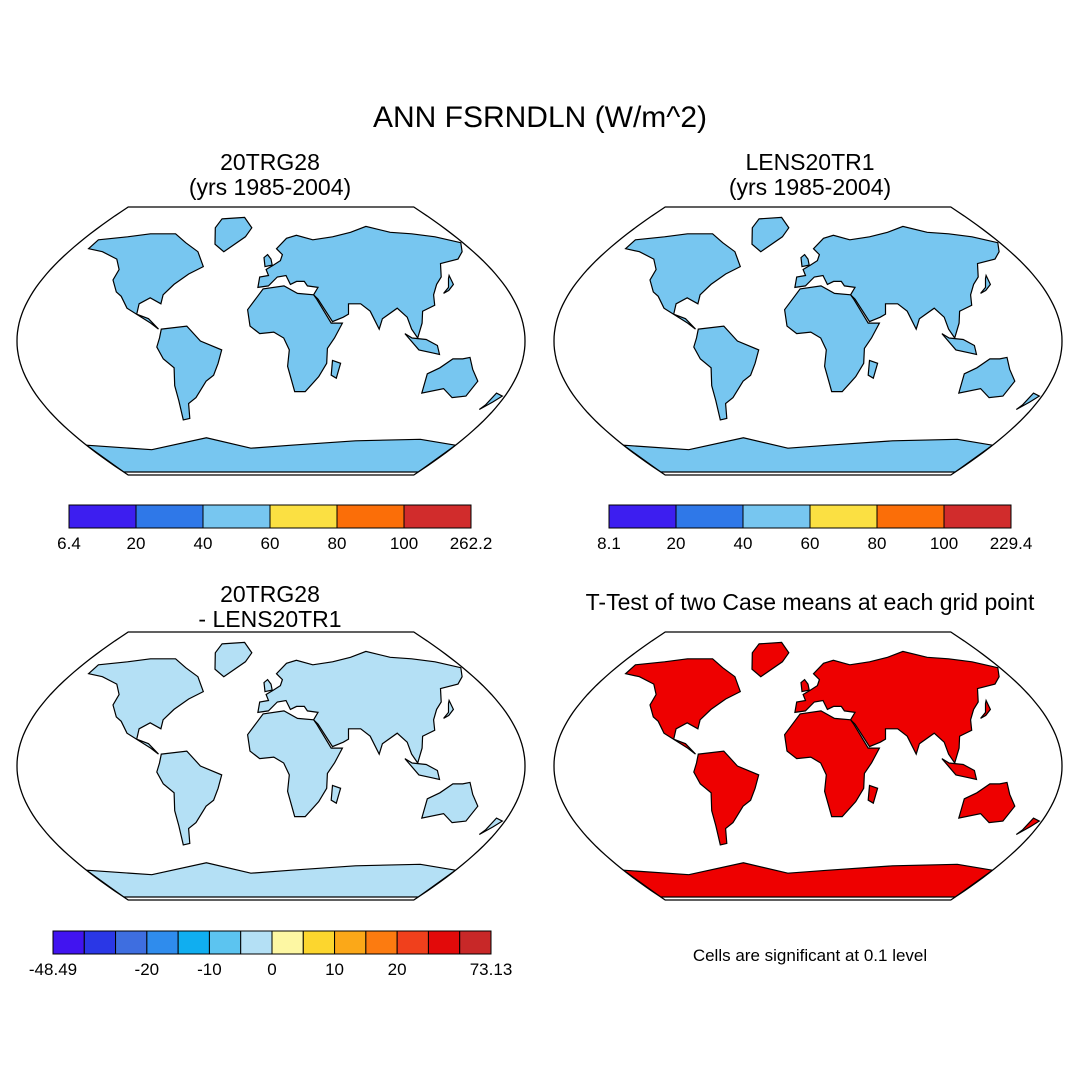 This screenshot has height=1080, width=1080. Describe the element at coordinates (270, 187) in the screenshot. I see `panel1-title-line2: (yrs 1985-2004)` at that location.